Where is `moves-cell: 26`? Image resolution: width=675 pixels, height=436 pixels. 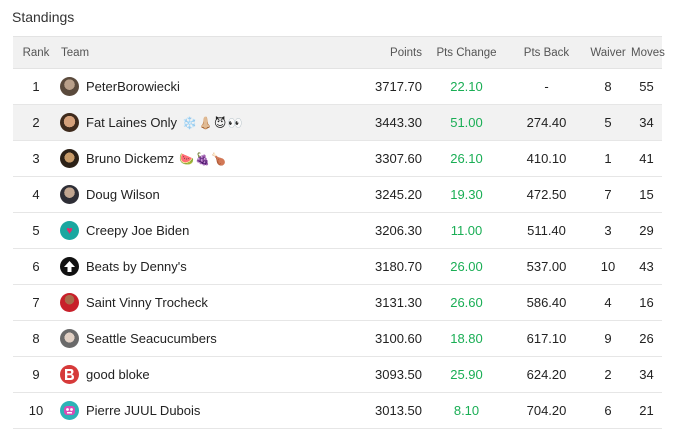
moves-cell: 26 is located at coordinates (646, 338).